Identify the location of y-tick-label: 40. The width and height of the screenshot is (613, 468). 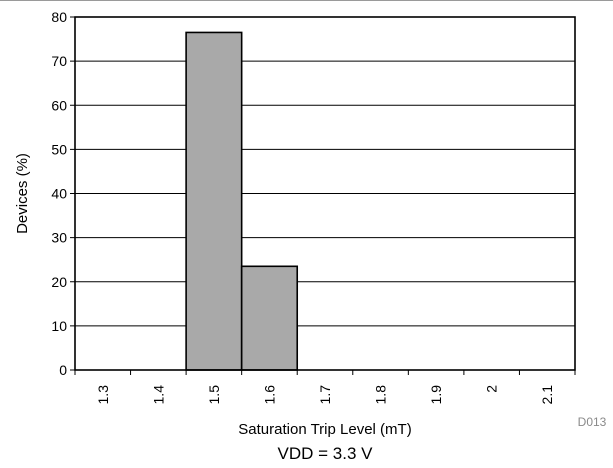
(59, 194).